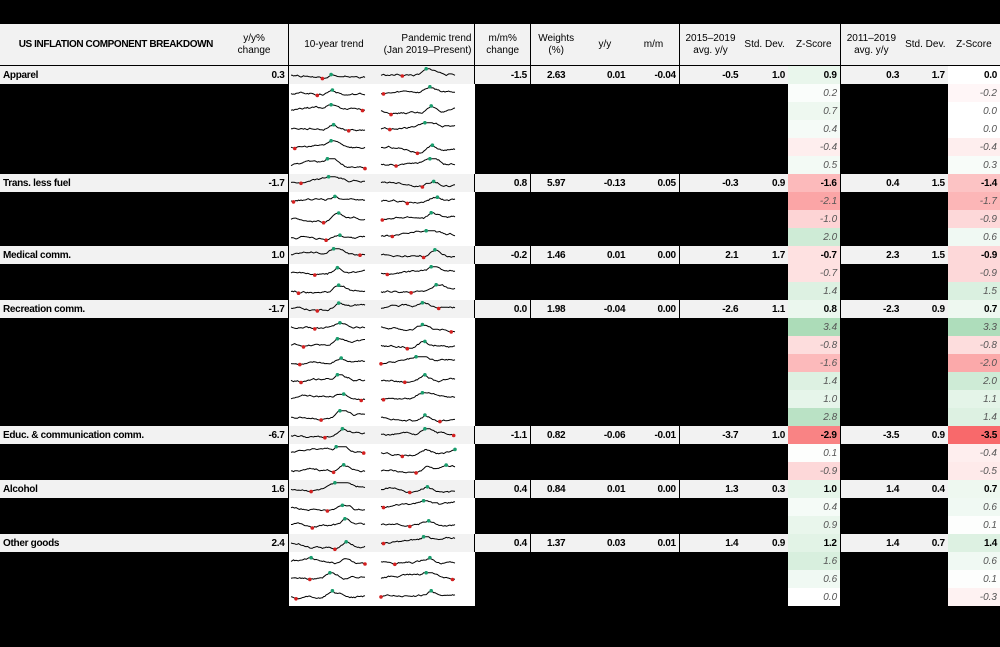 Image resolution: width=1000 pixels, height=647 pixels. What do you see at coordinates (925, 309) in the screenshot?
I see `std-dev-2-value: 0.9` at bounding box center [925, 309].